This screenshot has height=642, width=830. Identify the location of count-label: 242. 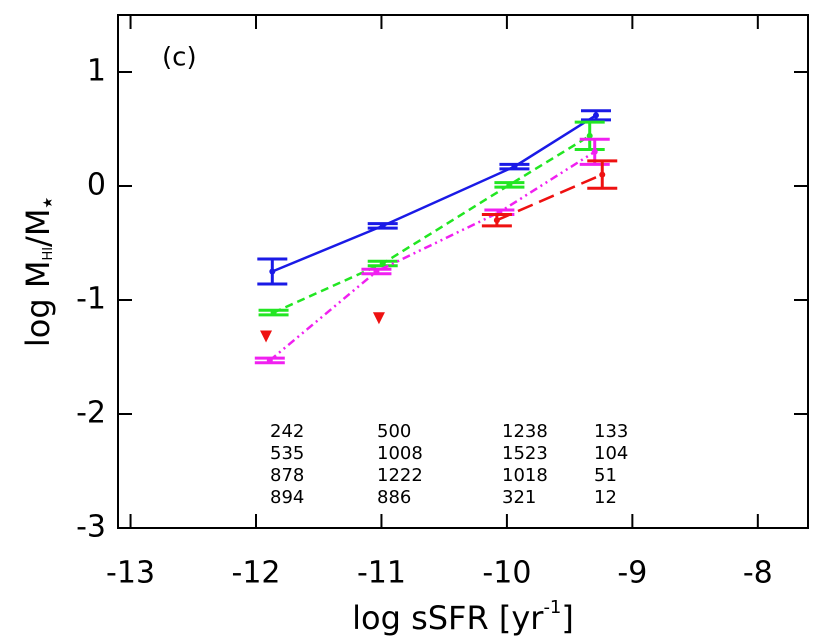
(287, 431).